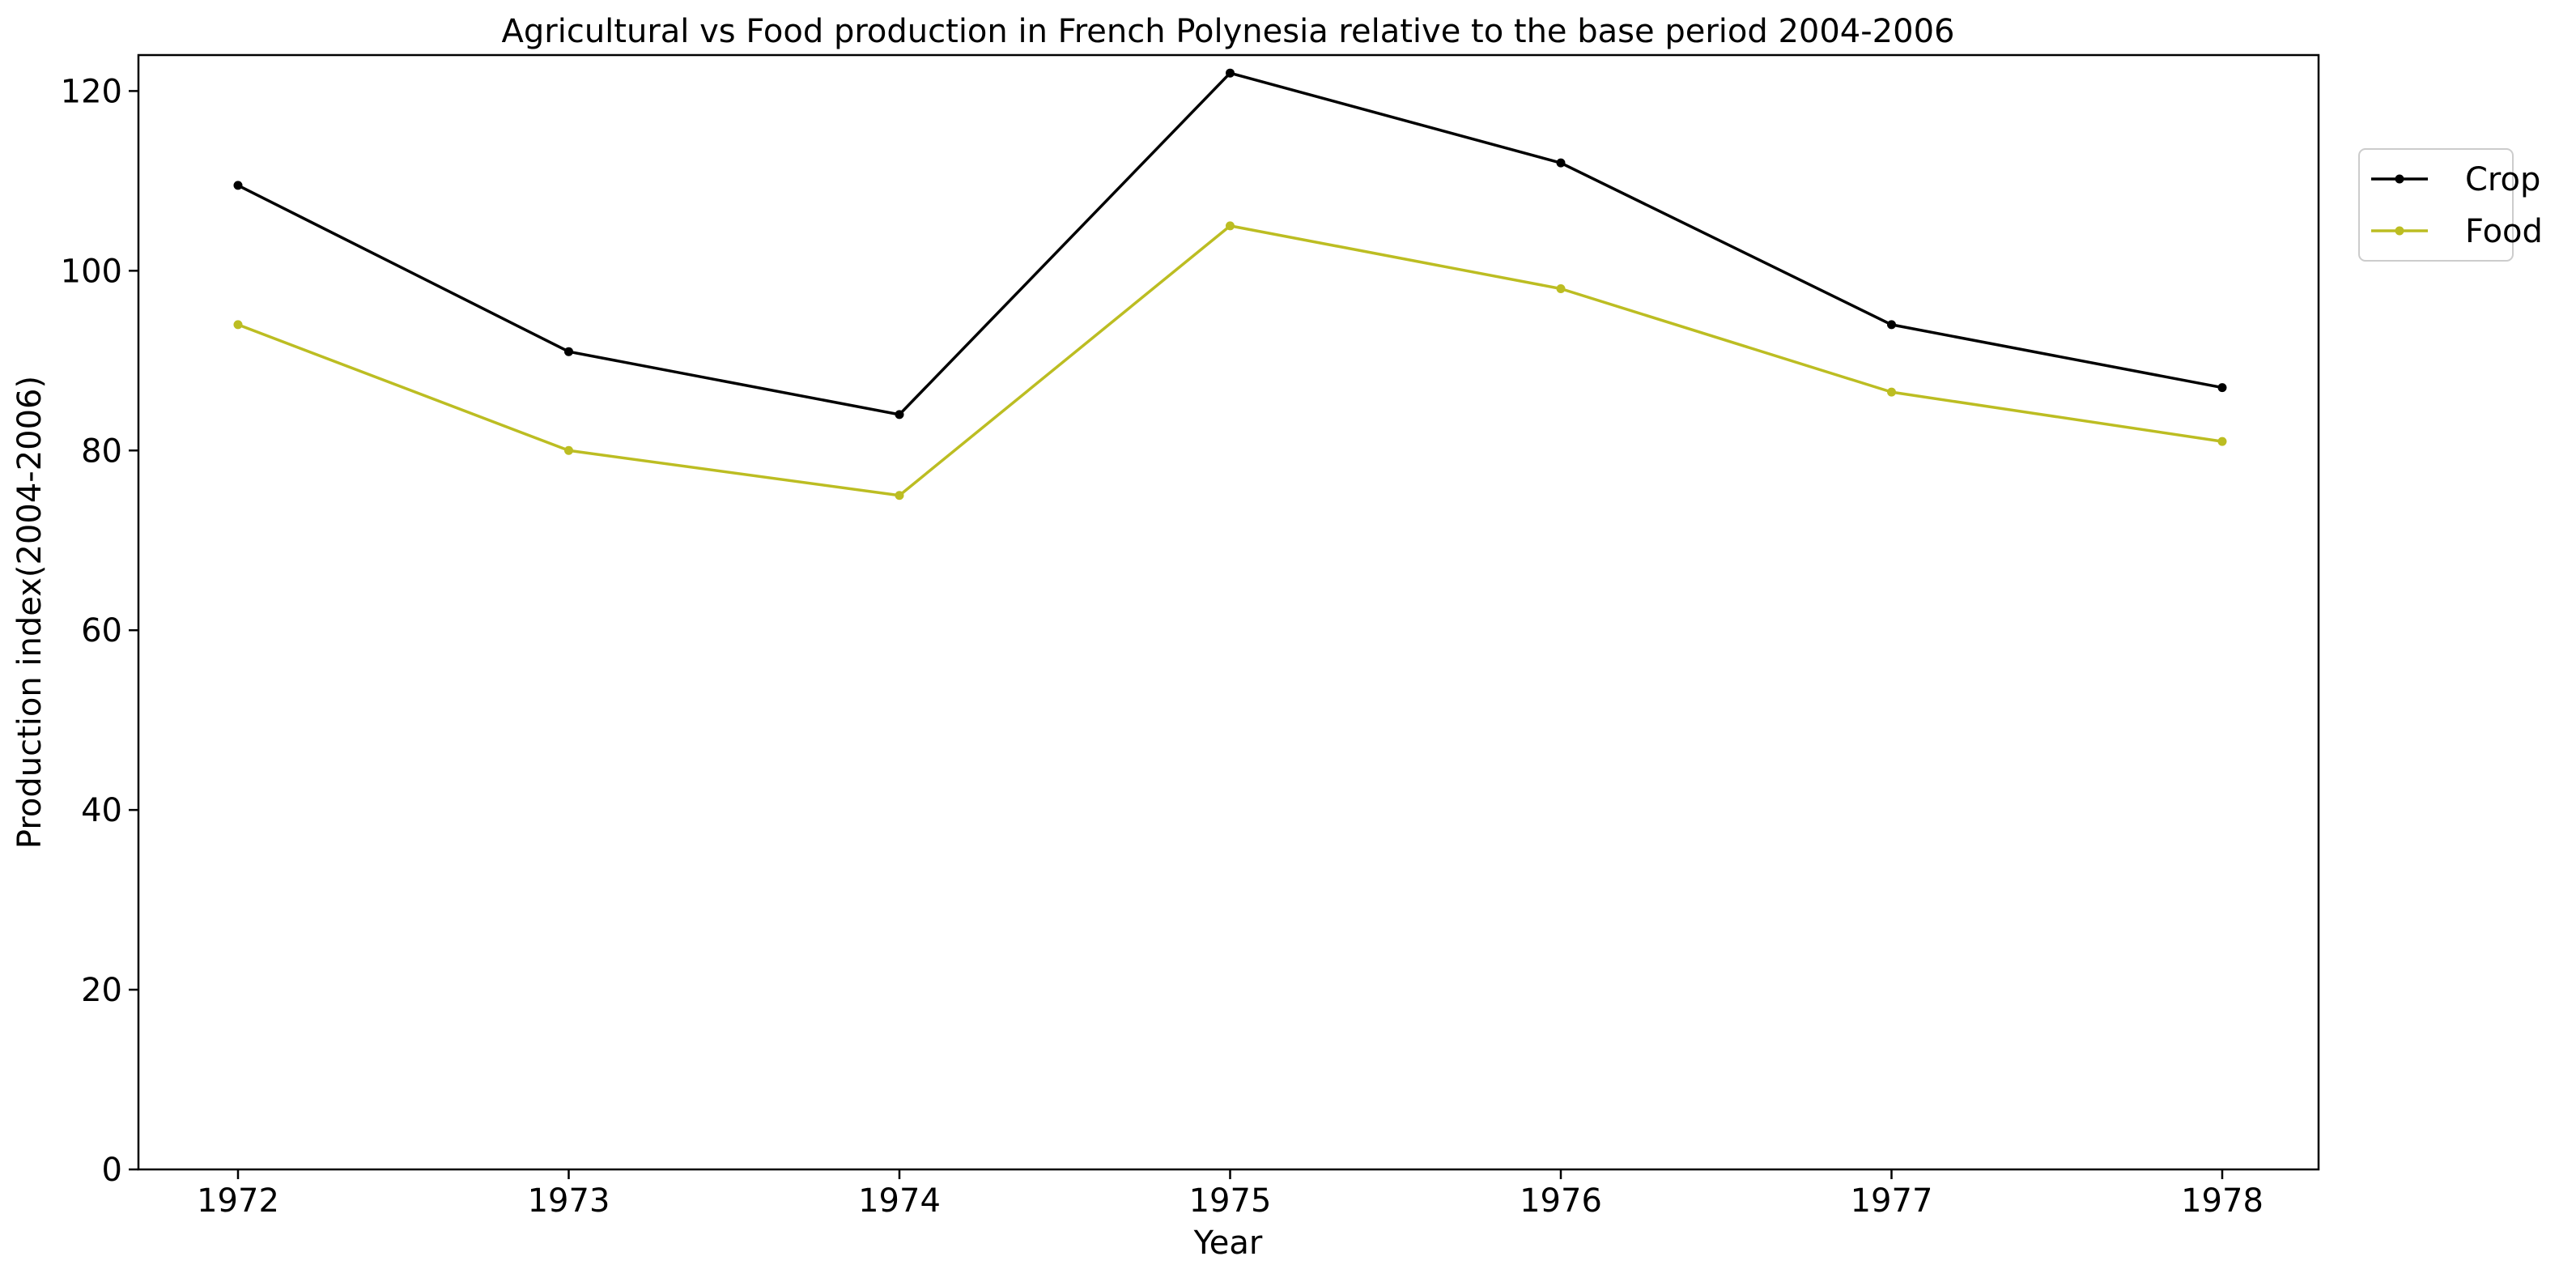 The height and width of the screenshot is (1282, 2576). Describe the element at coordinates (92, 91) in the screenshot. I see `y-tick-label: 120` at that location.